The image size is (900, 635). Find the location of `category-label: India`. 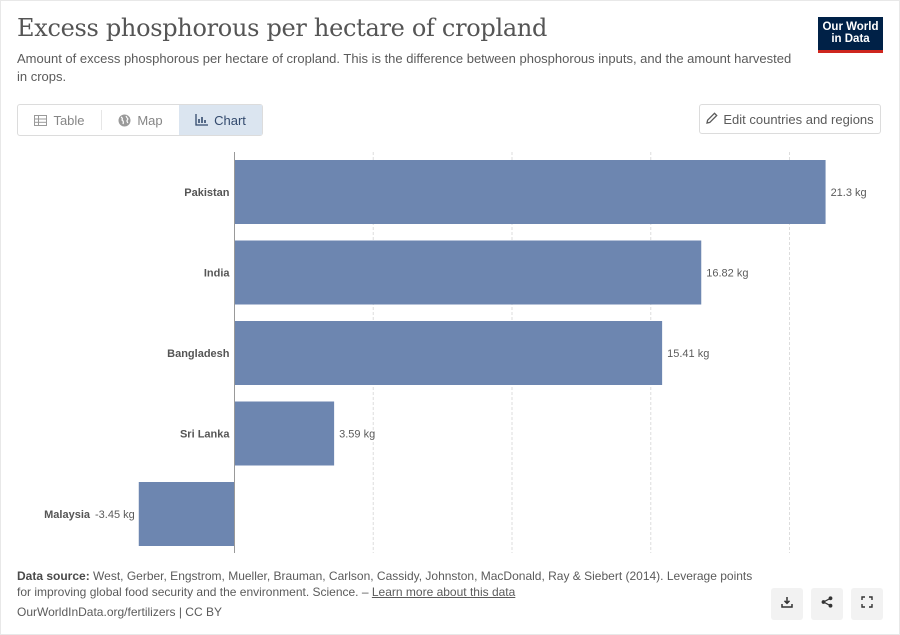

category-label: India is located at coordinates (217, 274).